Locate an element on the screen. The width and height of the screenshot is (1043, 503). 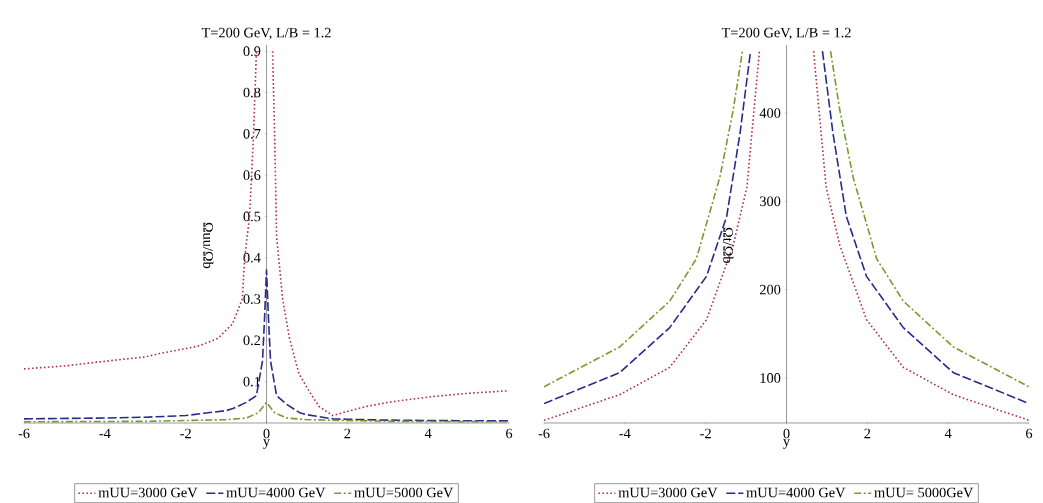
y-tick-label: 300 is located at coordinates (770, 201).